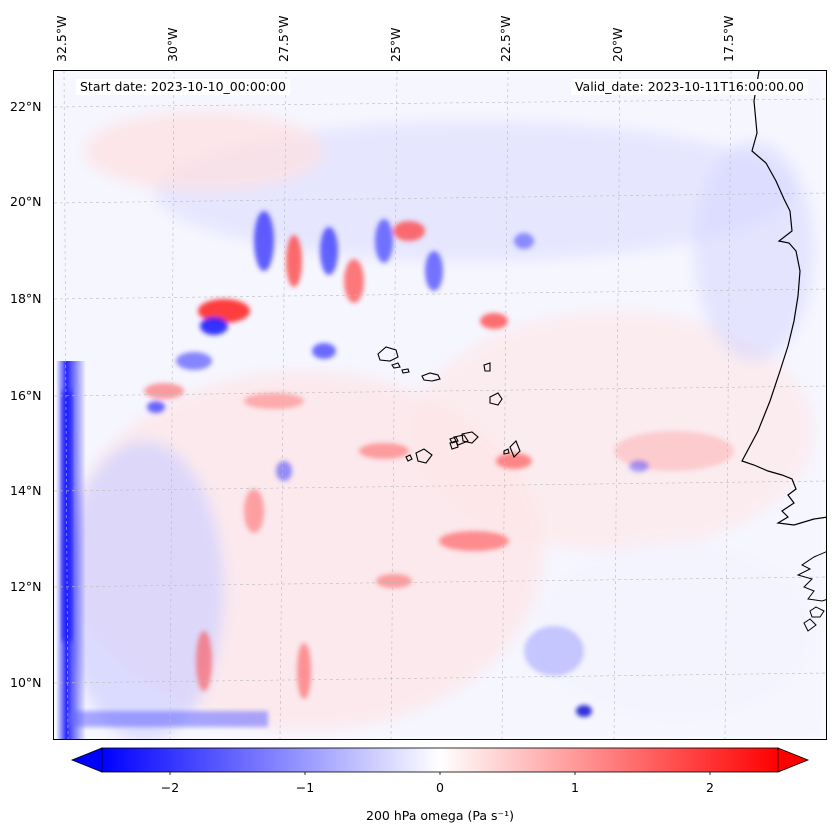 The width and height of the screenshot is (837, 839). What do you see at coordinates (183, 87) in the screenshot?
I see `start-date-label: Start date: 2023-10-10_00:00:00` at bounding box center [183, 87].